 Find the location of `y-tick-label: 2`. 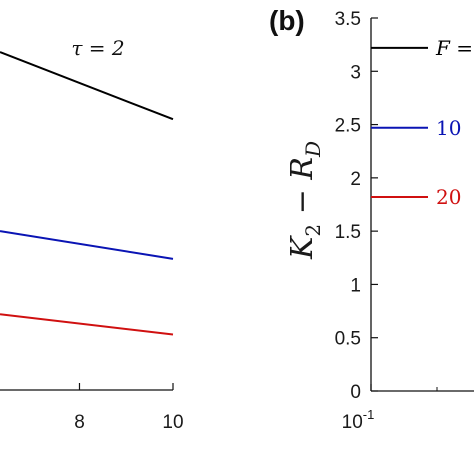

y-tick-label: 2 is located at coordinates (355, 179).